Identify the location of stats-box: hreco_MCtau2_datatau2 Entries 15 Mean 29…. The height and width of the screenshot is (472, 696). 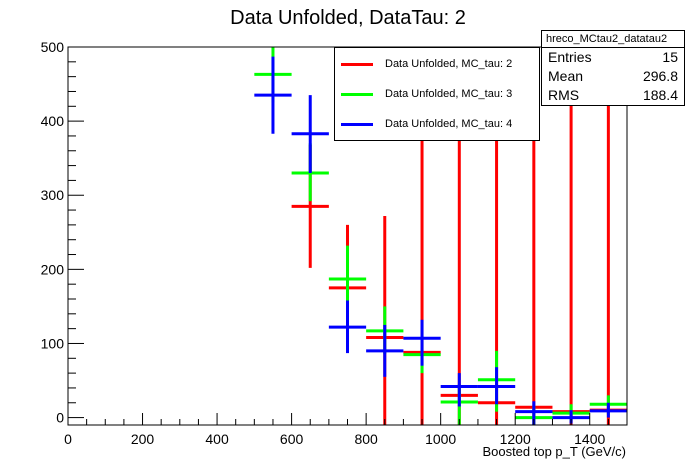
(613, 68).